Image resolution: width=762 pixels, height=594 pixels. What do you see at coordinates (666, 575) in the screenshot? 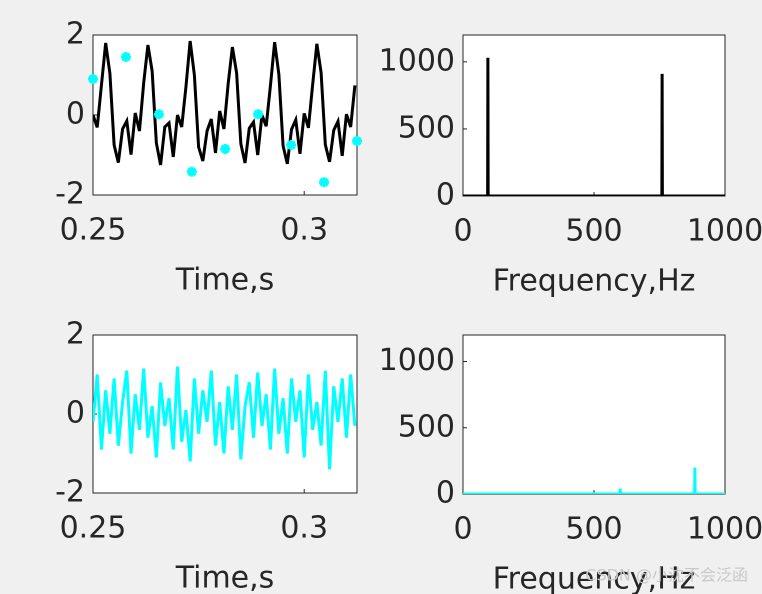
I see `watermark: CSDN @小沈不会泛函` at bounding box center [666, 575].